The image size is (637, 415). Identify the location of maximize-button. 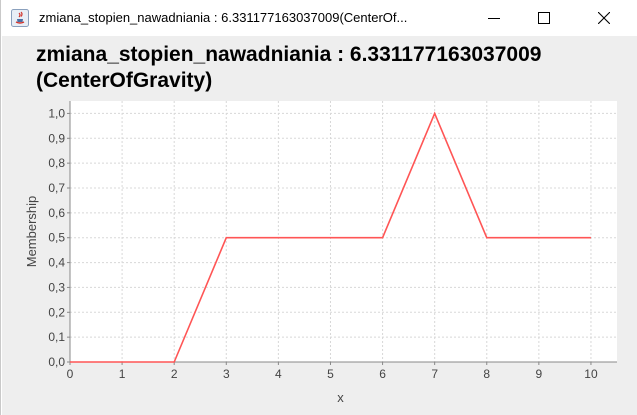
(544, 18).